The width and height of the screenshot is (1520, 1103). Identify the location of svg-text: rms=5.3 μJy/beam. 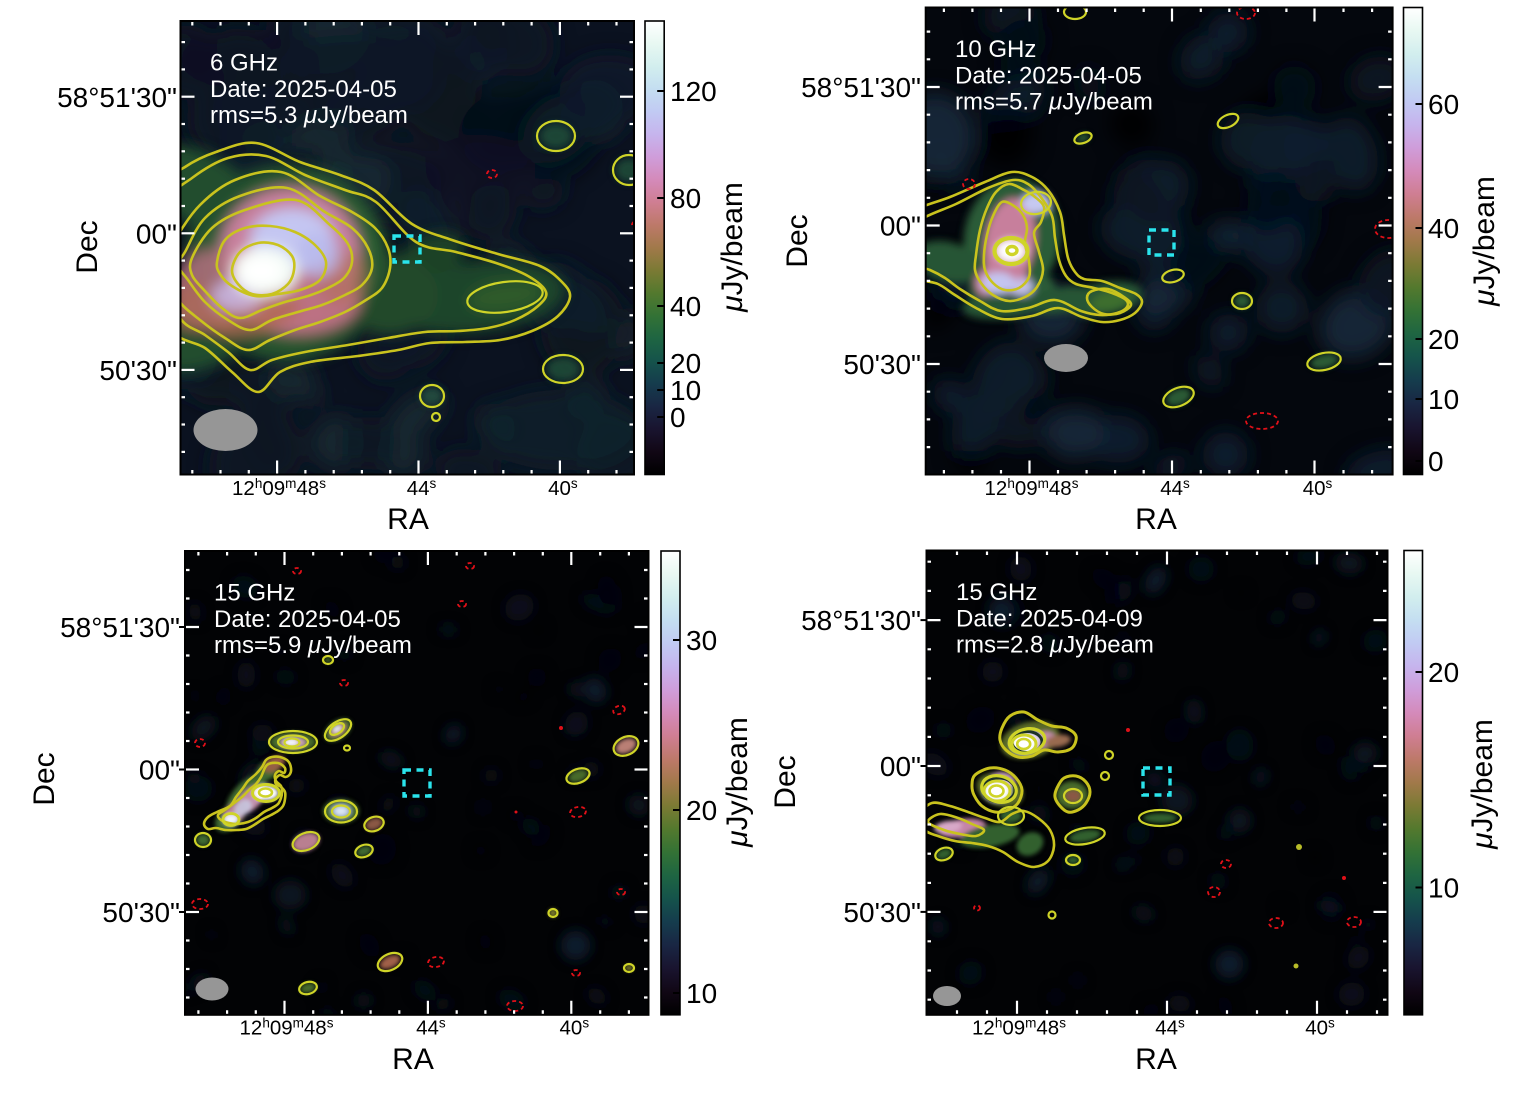
(309, 115).